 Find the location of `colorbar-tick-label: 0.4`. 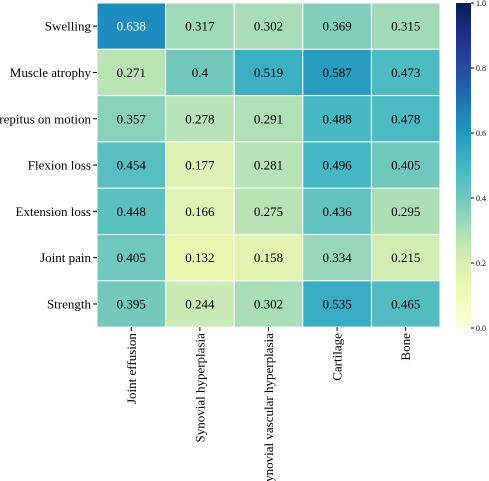

colorbar-tick-label: 0.4 is located at coordinates (481, 198).